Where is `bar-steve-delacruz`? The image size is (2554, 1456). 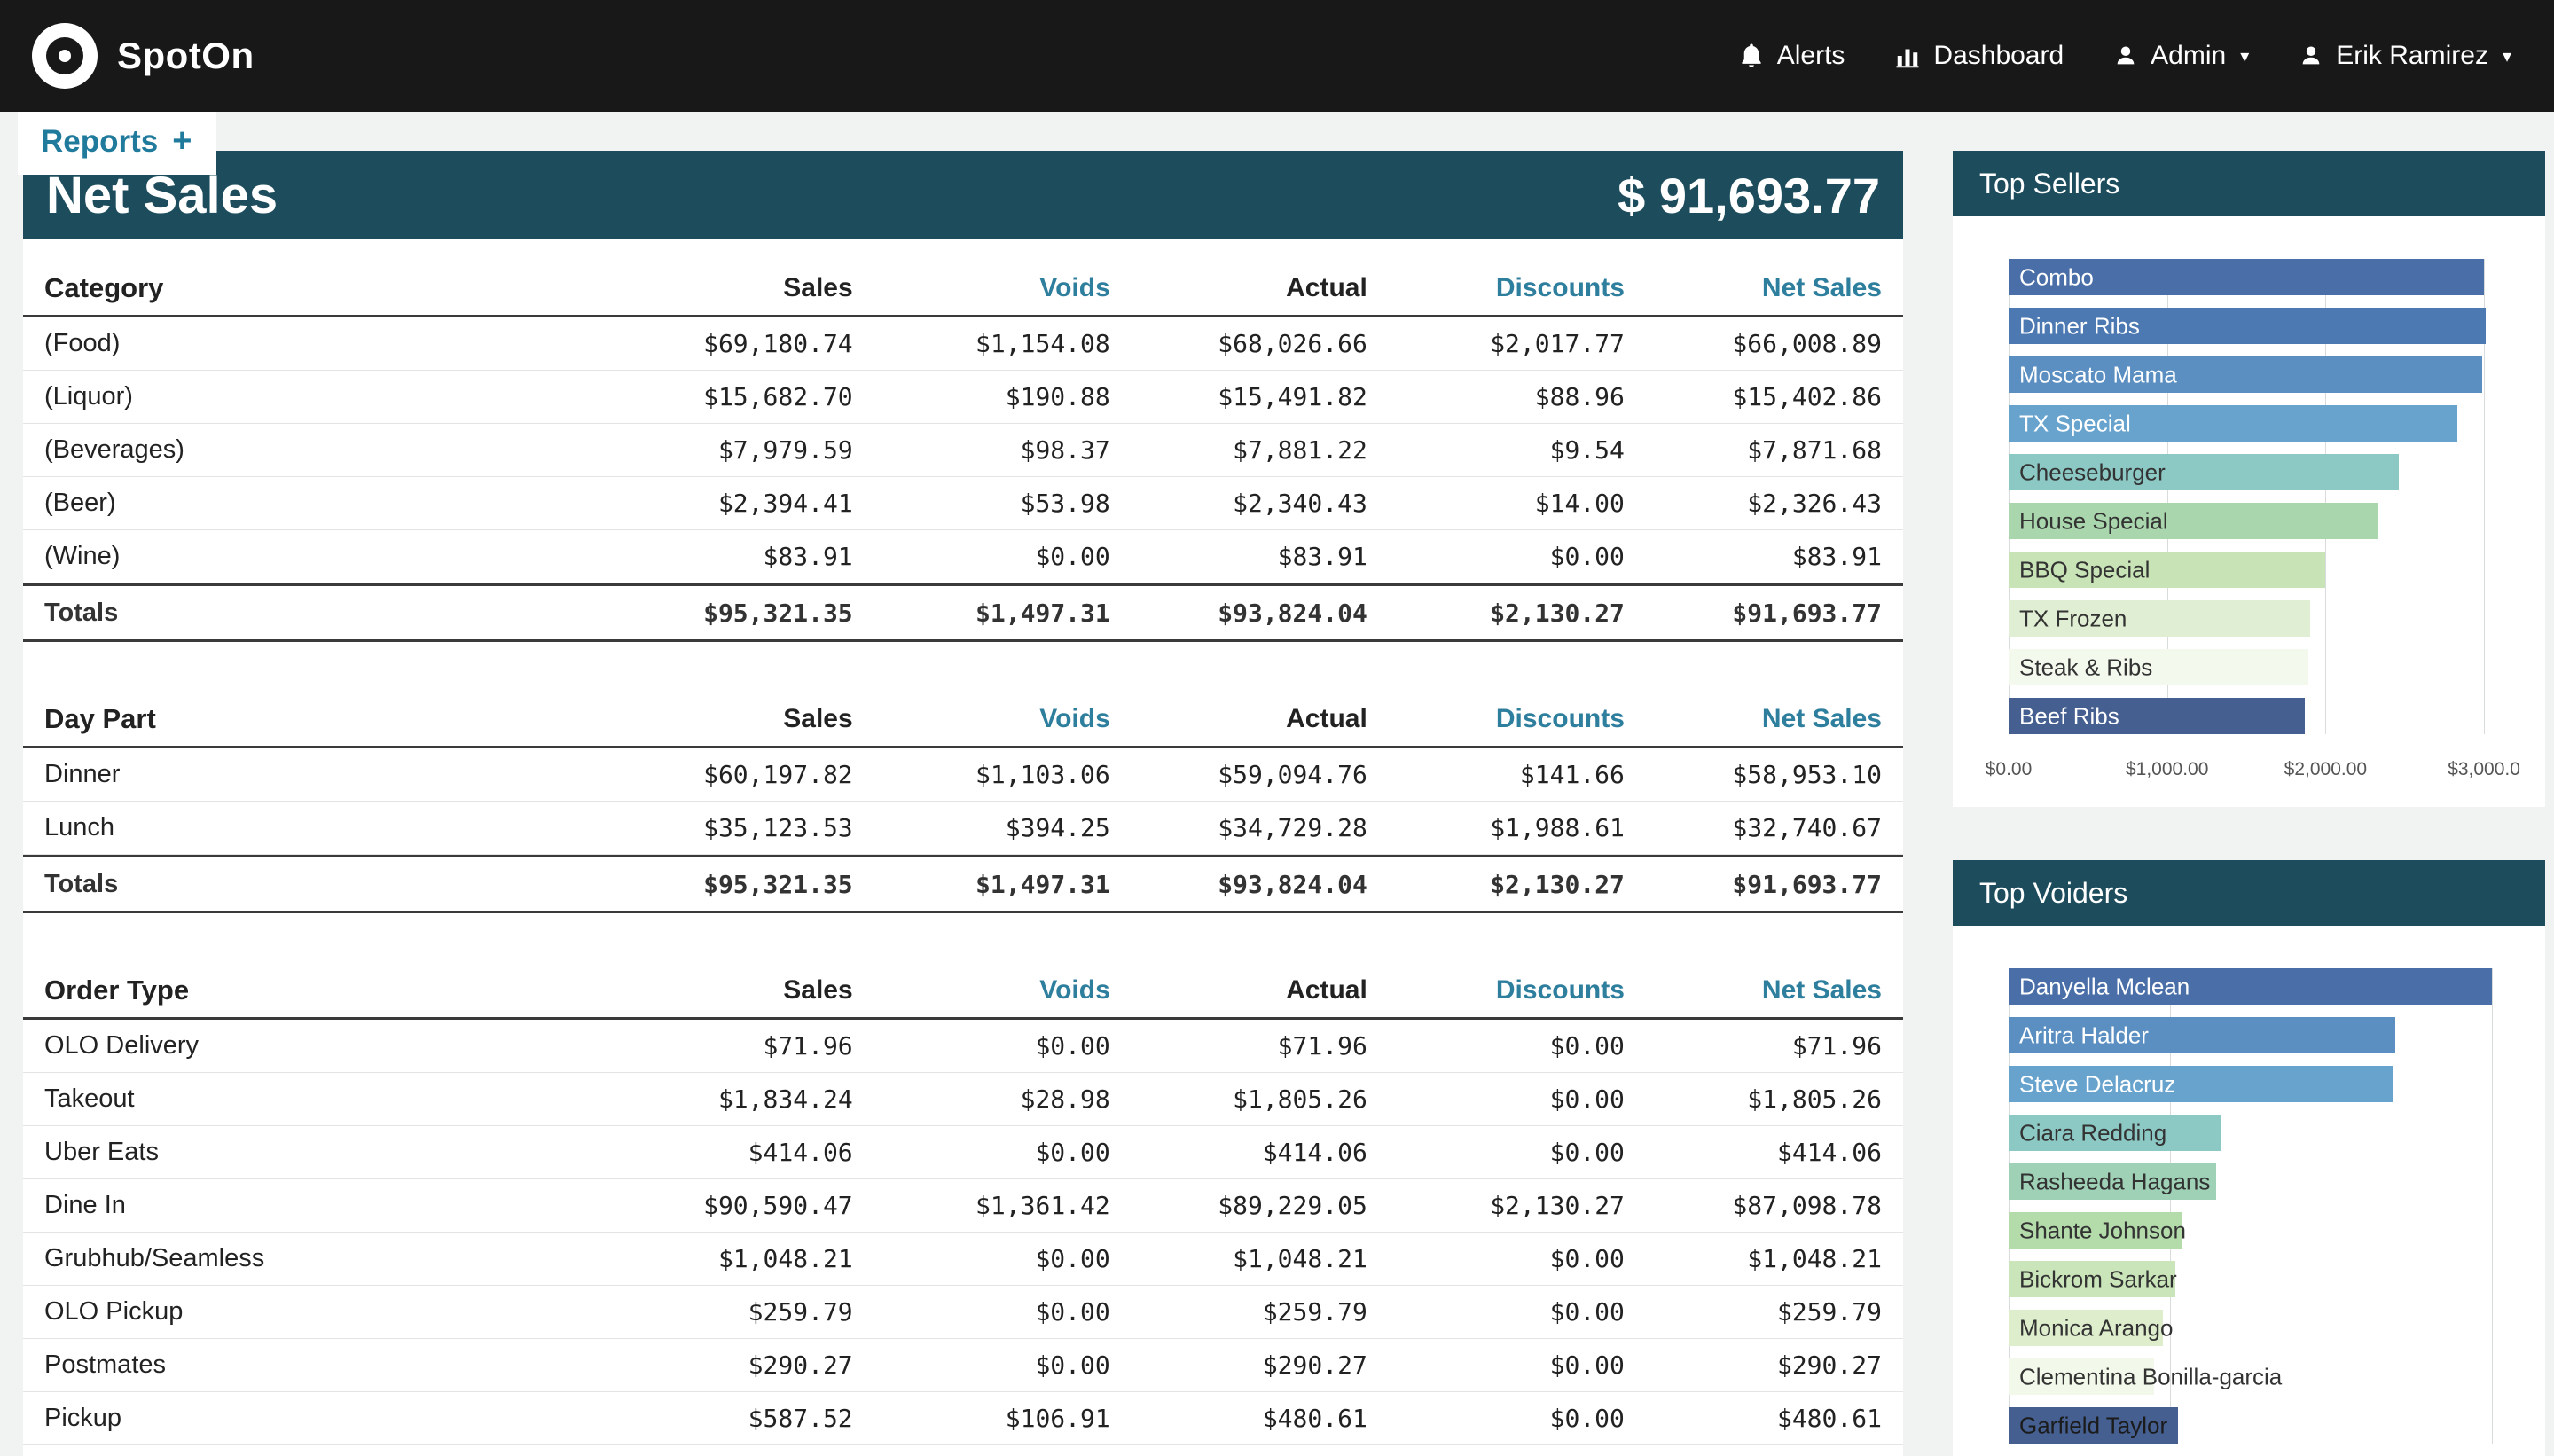 bar-steve-delacruz is located at coordinates (2201, 1084).